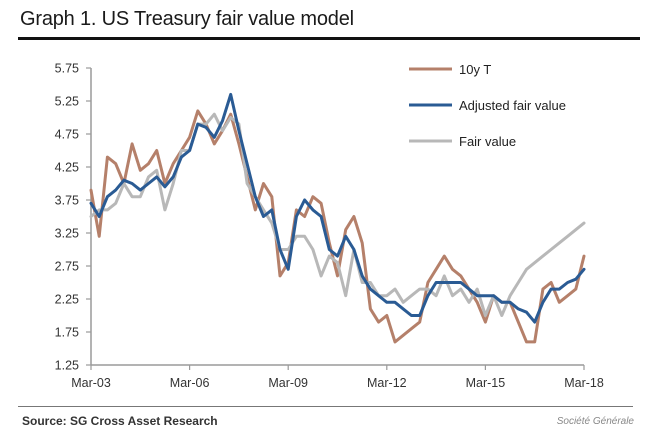 Image resolution: width=658 pixels, height=442 pixels. What do you see at coordinates (475, 69) in the screenshot?
I see `legend-label: 10y T` at bounding box center [475, 69].